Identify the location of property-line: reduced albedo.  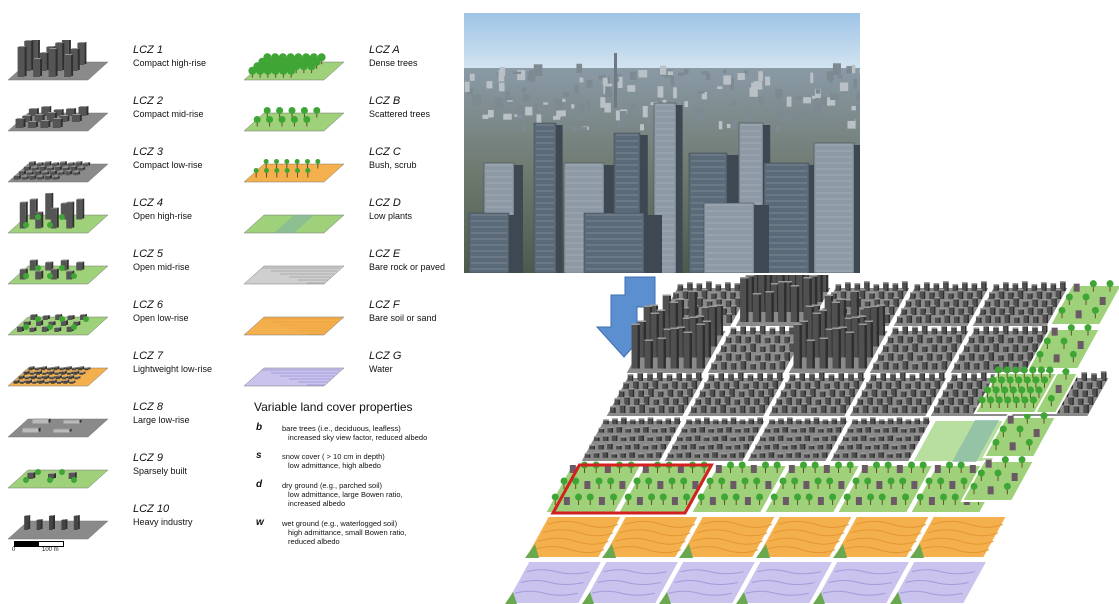
(314, 541).